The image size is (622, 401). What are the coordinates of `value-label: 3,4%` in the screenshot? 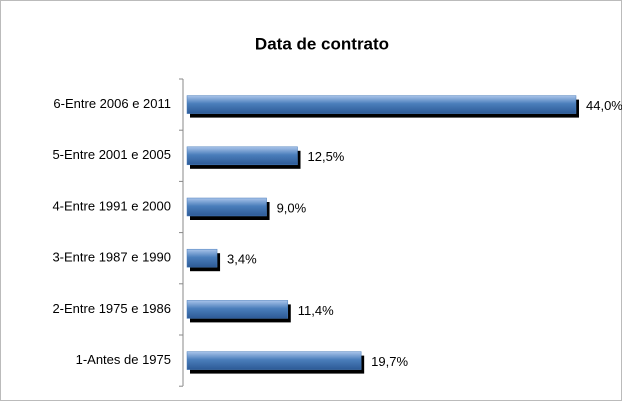 It's located at (242, 259).